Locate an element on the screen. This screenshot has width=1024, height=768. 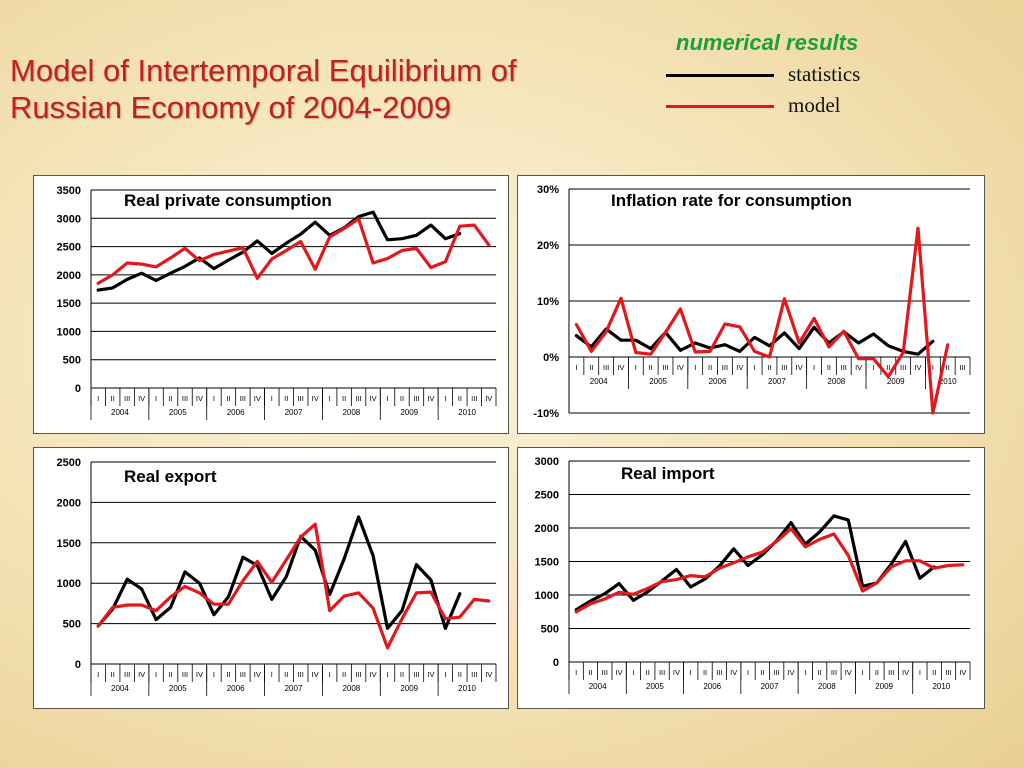
title-line-2: Russian Economy of 2004-2009 is located at coordinates (231, 107).